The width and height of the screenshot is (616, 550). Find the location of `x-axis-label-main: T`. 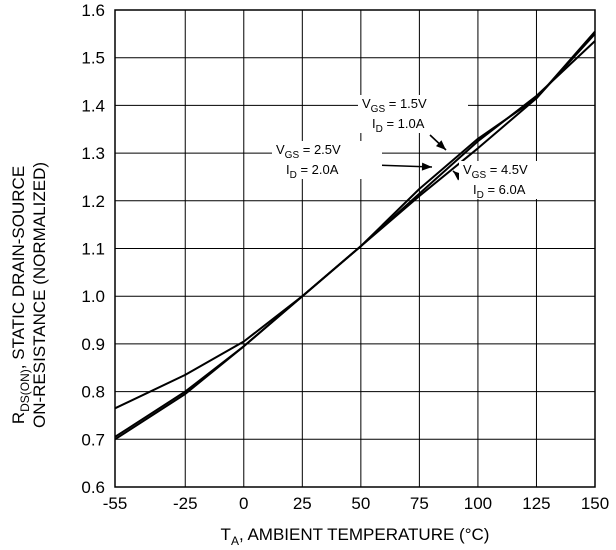

x-axis-label-main: T is located at coordinates (226, 534).